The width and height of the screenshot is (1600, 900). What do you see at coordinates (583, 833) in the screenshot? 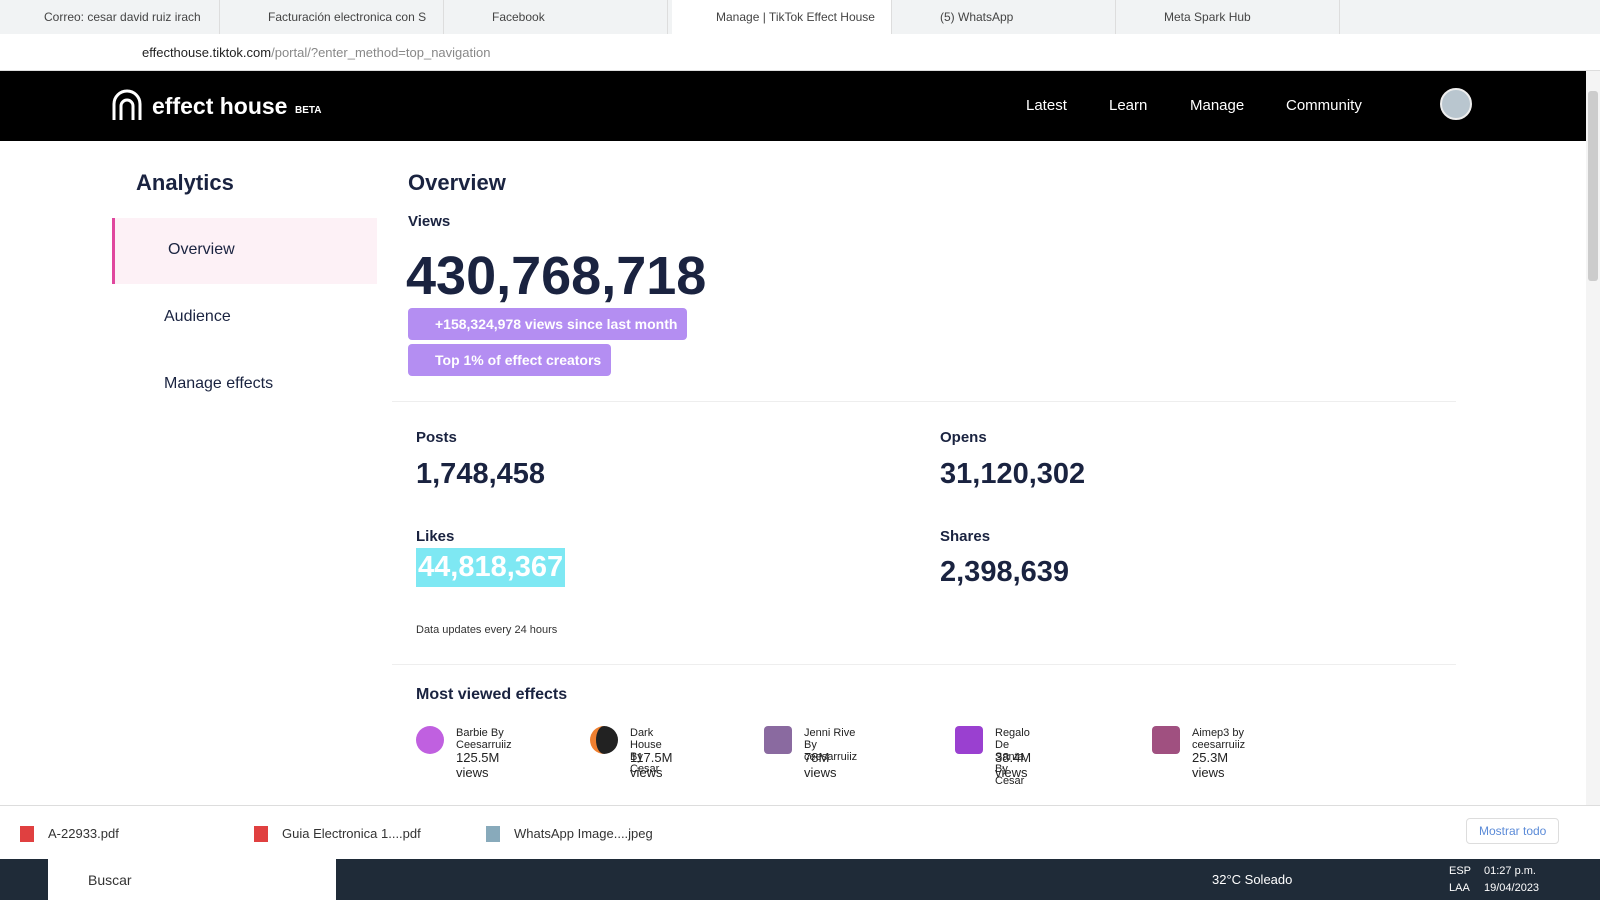
I see `file-name: WhatsApp Image....jpeg` at bounding box center [583, 833].